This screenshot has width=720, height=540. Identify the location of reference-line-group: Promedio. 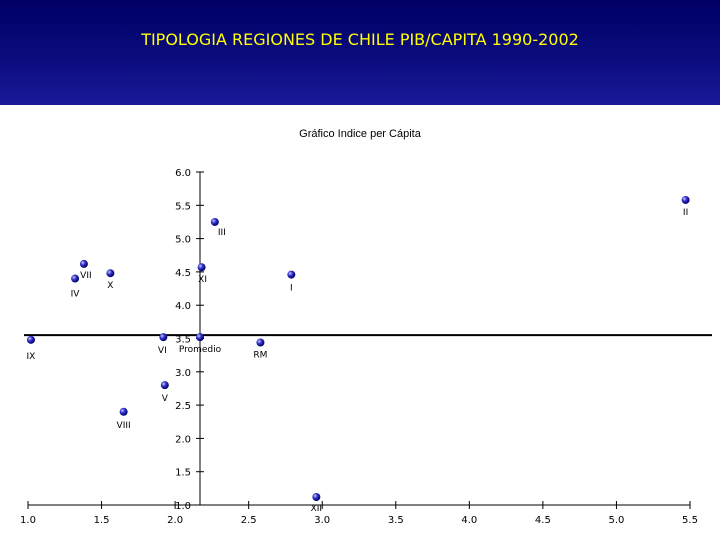
(368, 344).